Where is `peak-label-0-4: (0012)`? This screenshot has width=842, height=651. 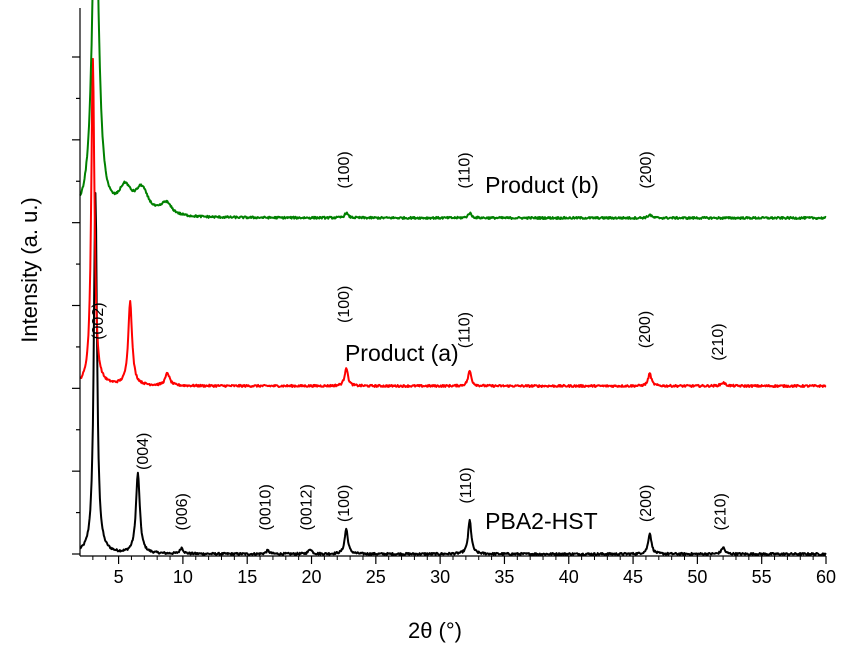
peak-label-0-4: (0012) is located at coordinates (307, 507).